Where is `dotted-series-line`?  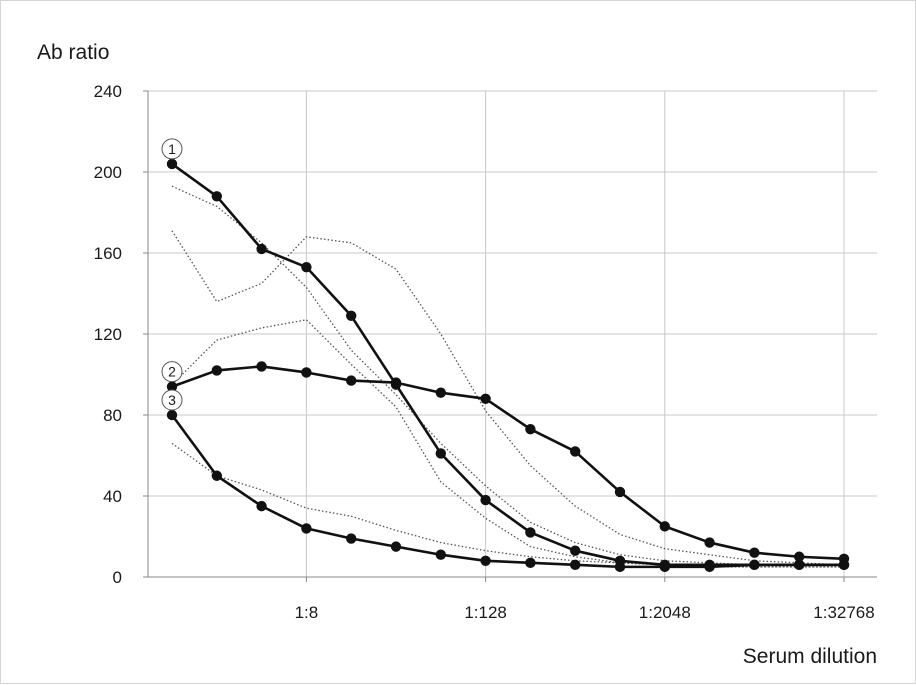 dotted-series-line is located at coordinates (507, 505).